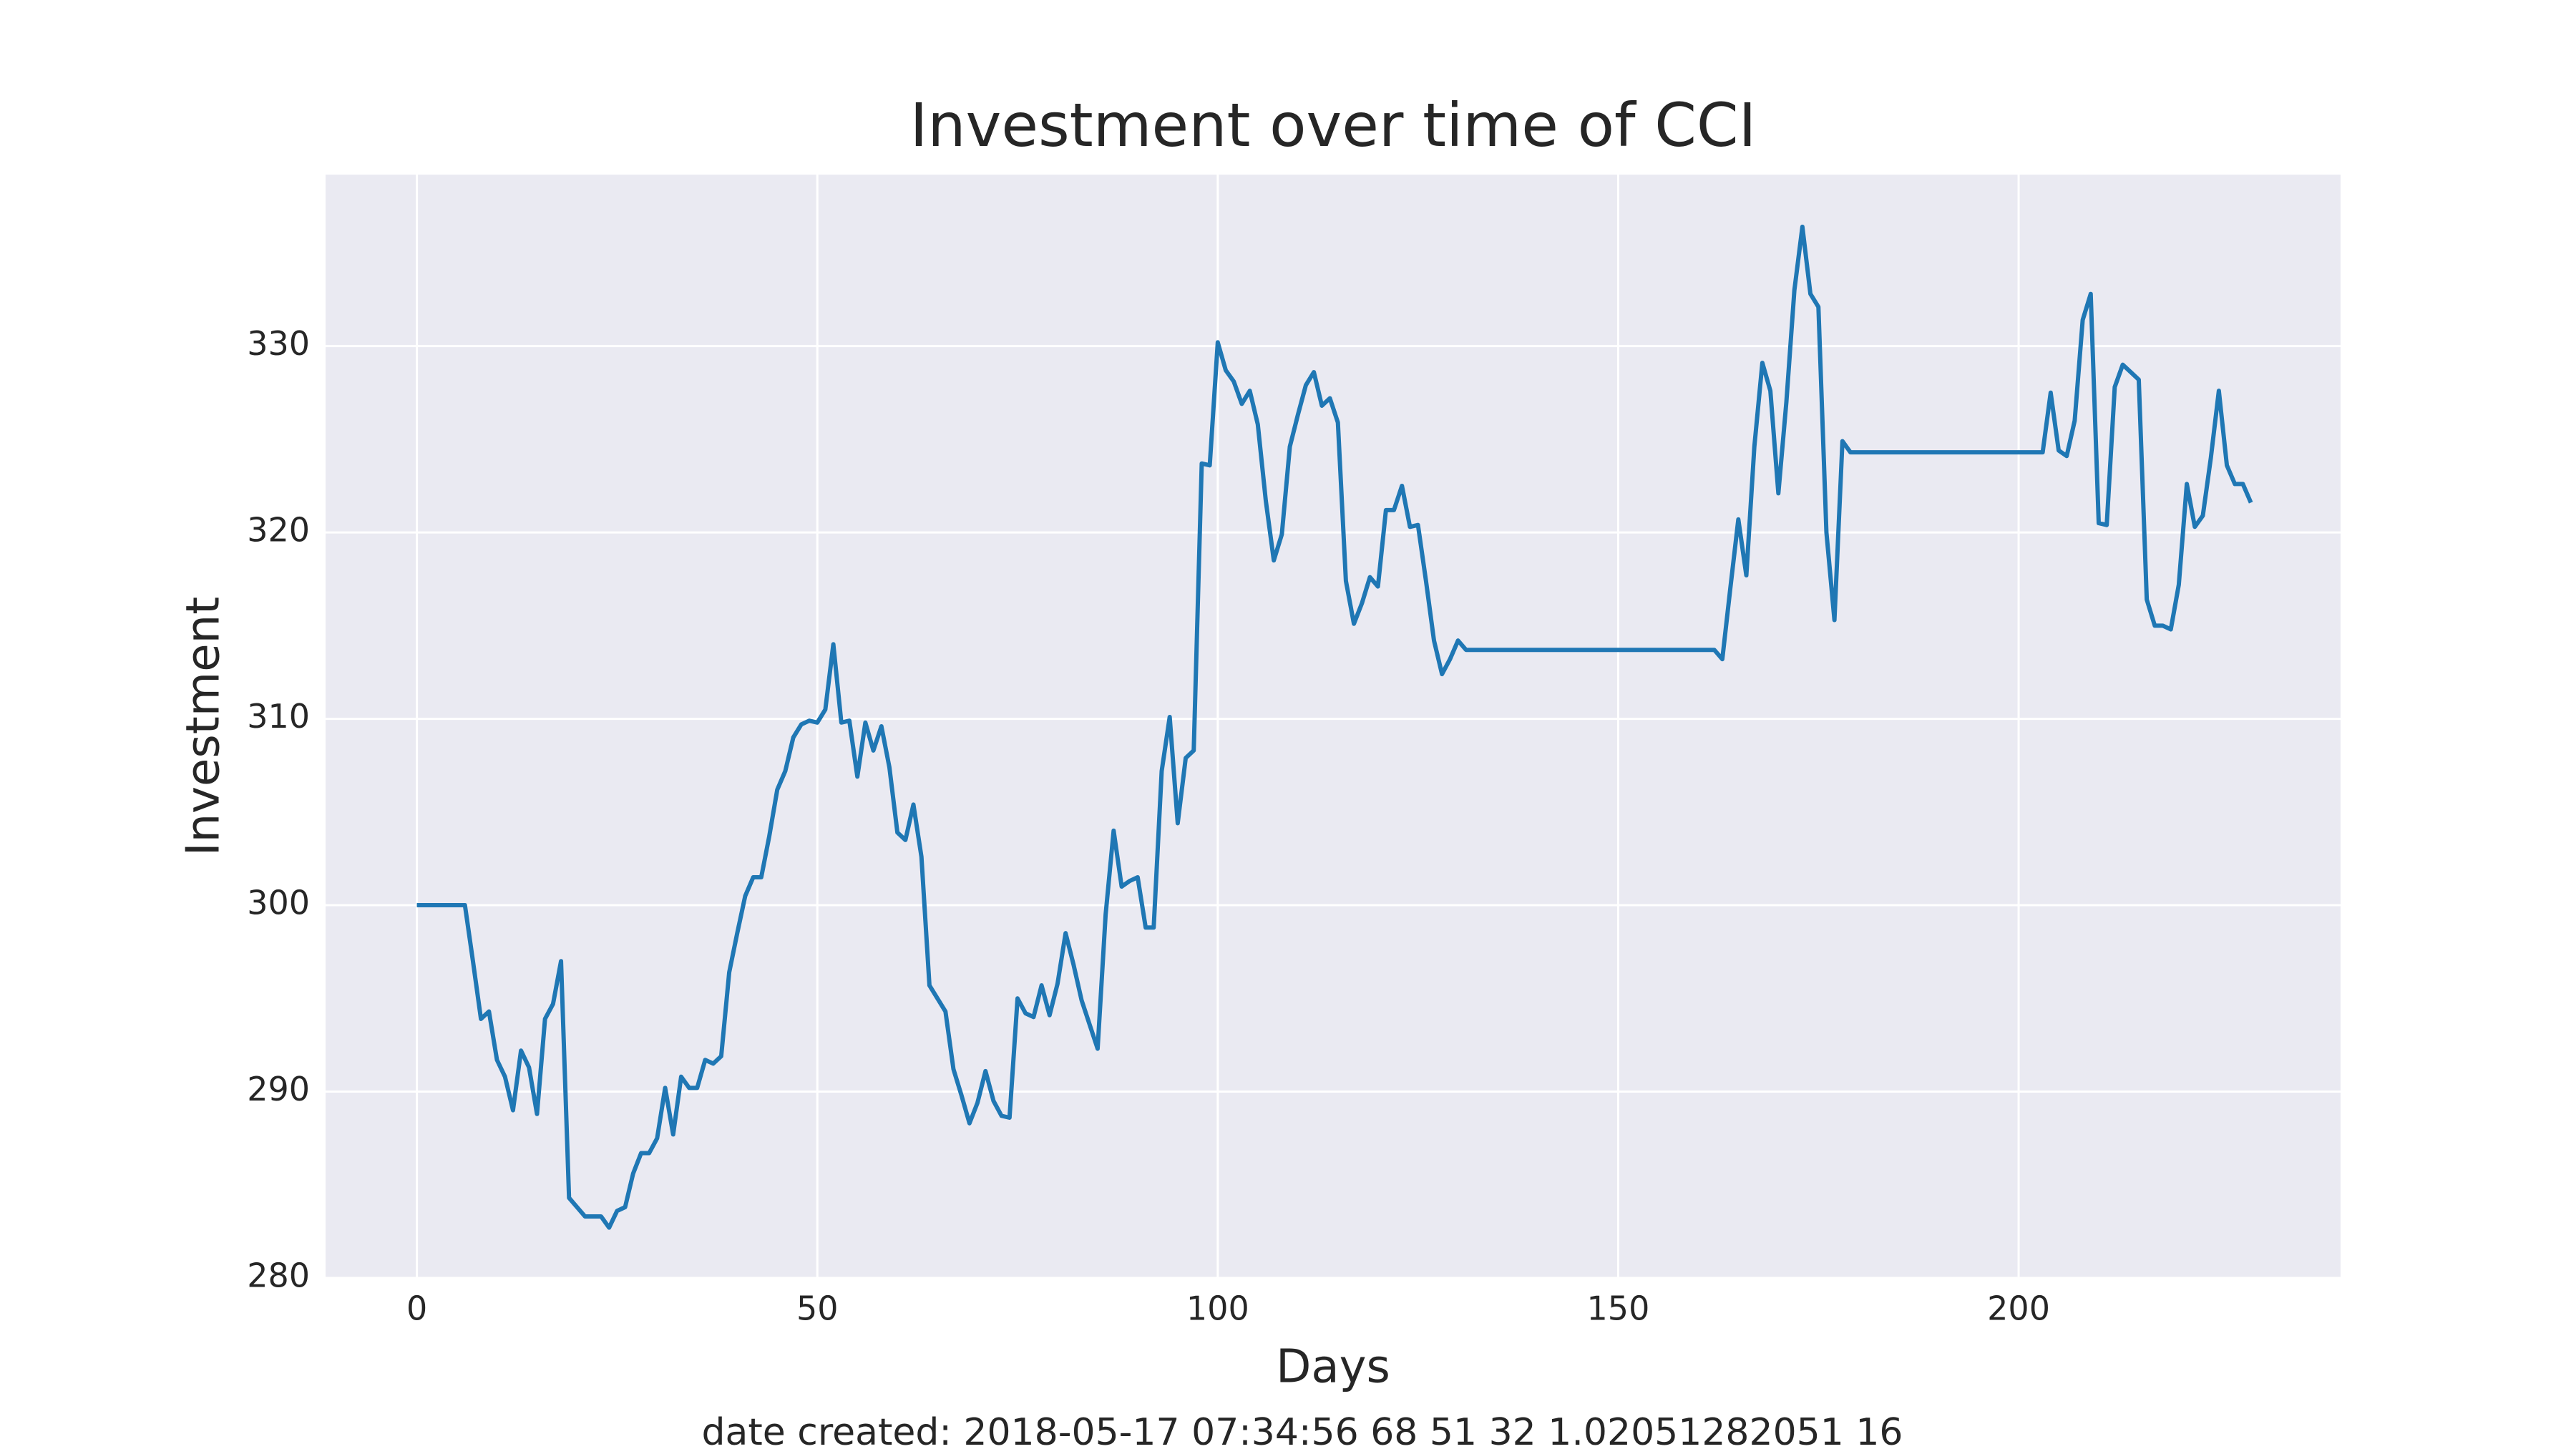  Describe the element at coordinates (1618, 1308) in the screenshot. I see `x-tick-label: 150` at that location.